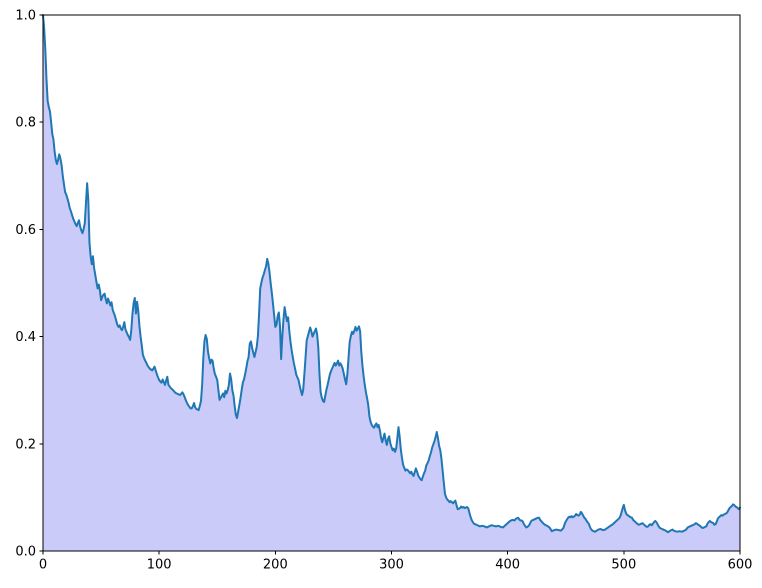 The height and width of the screenshot is (588, 762). Describe the element at coordinates (25, 552) in the screenshot. I see `y-tick-label: 0.0` at that location.